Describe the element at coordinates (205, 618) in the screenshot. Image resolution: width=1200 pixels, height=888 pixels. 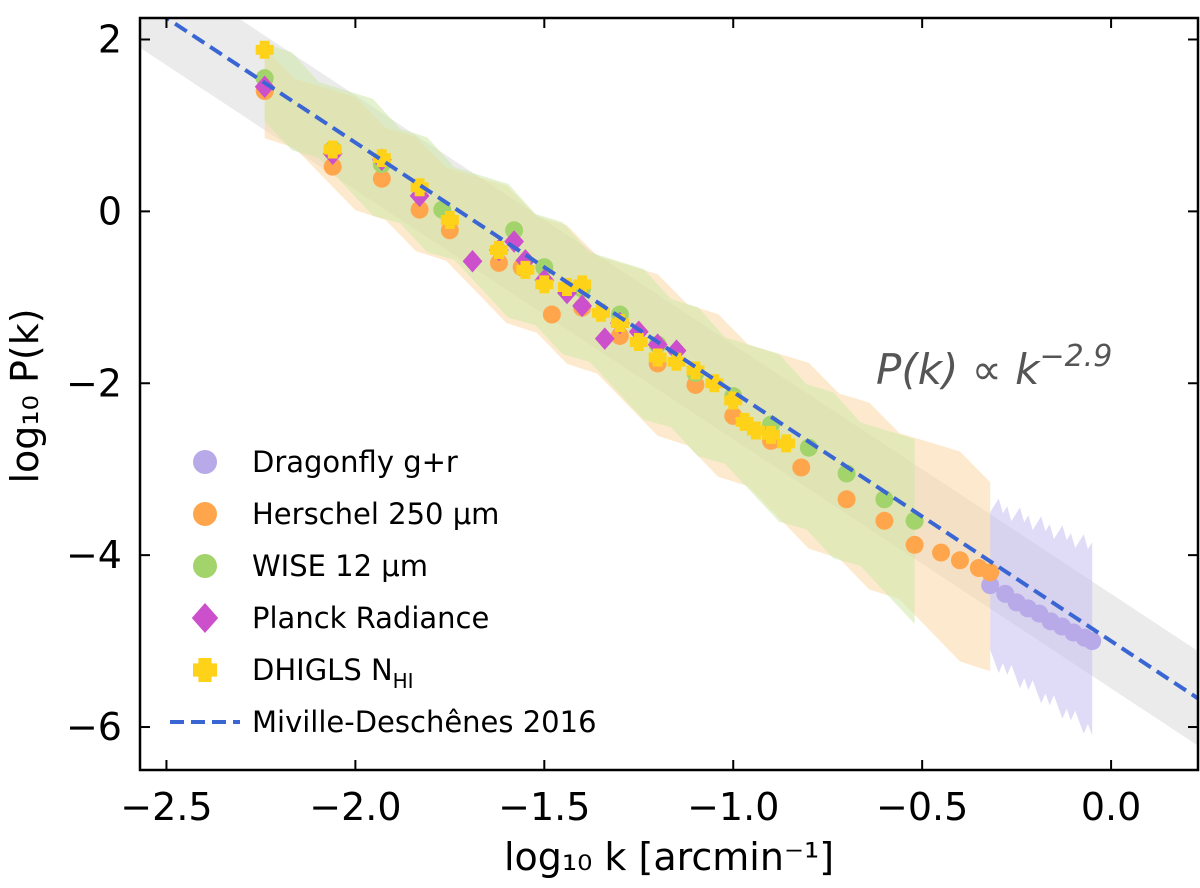
I see `legend-marker-planck-radiance` at that location.